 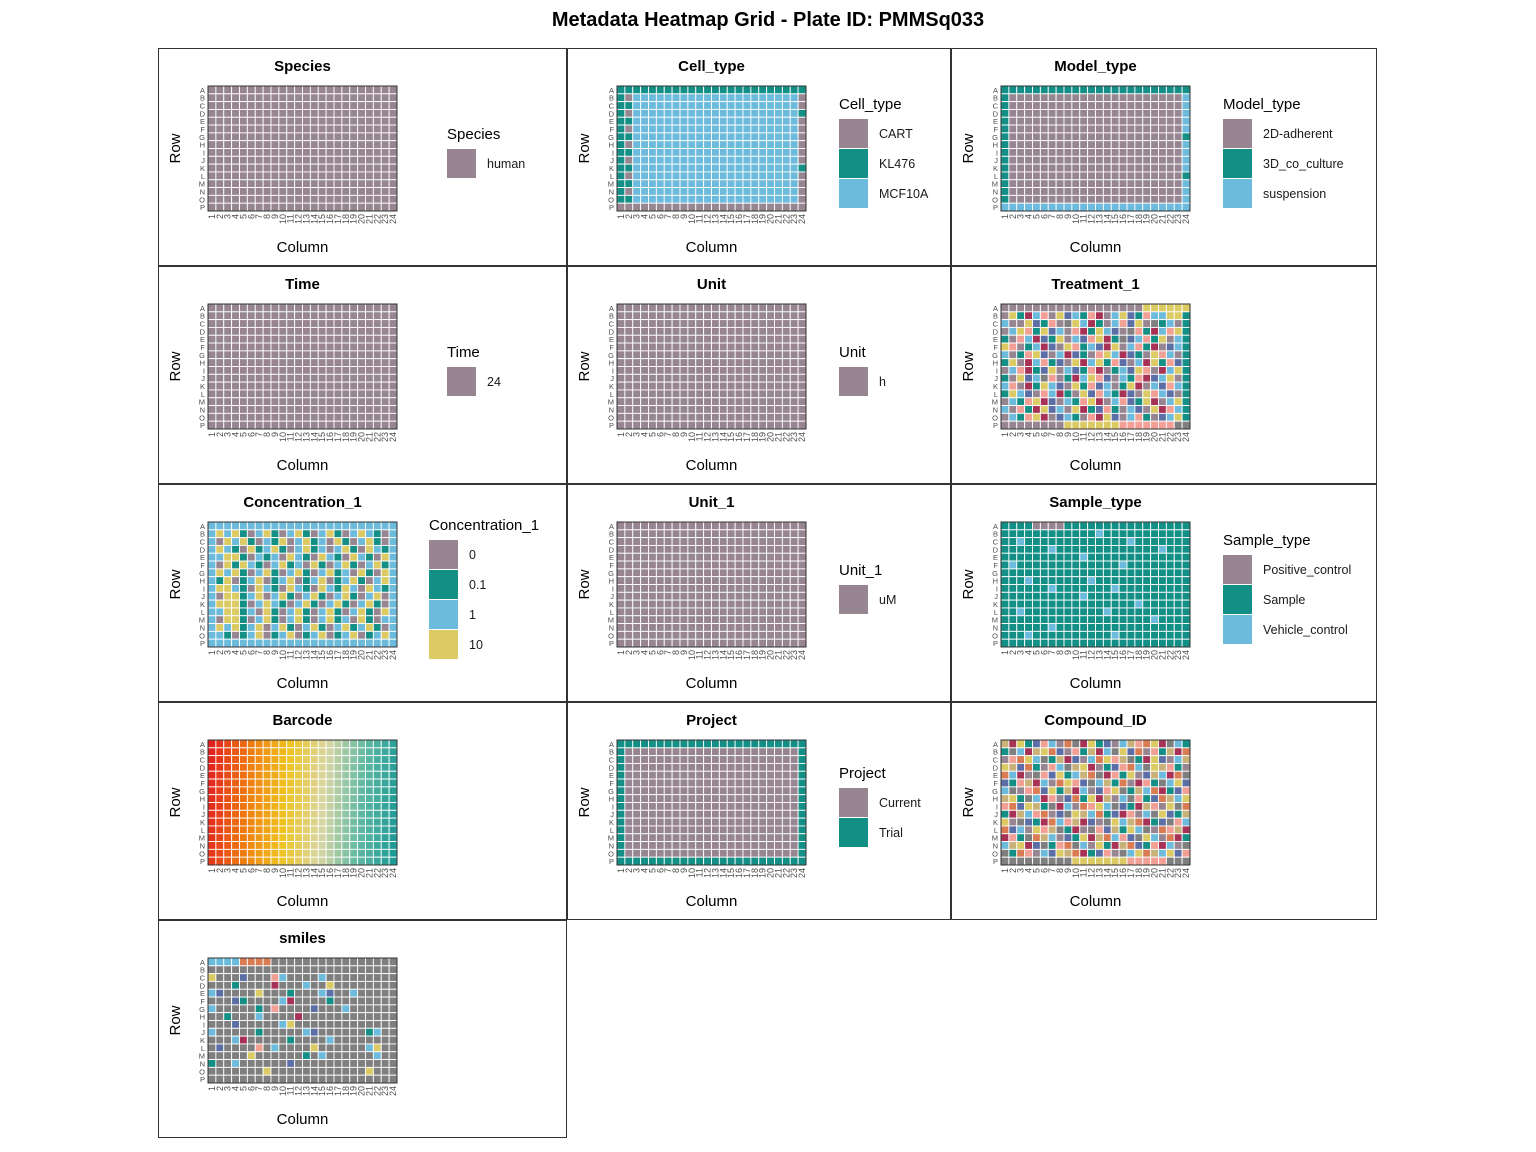 I want to click on column-tick-label: 5, so click(x=652, y=434).